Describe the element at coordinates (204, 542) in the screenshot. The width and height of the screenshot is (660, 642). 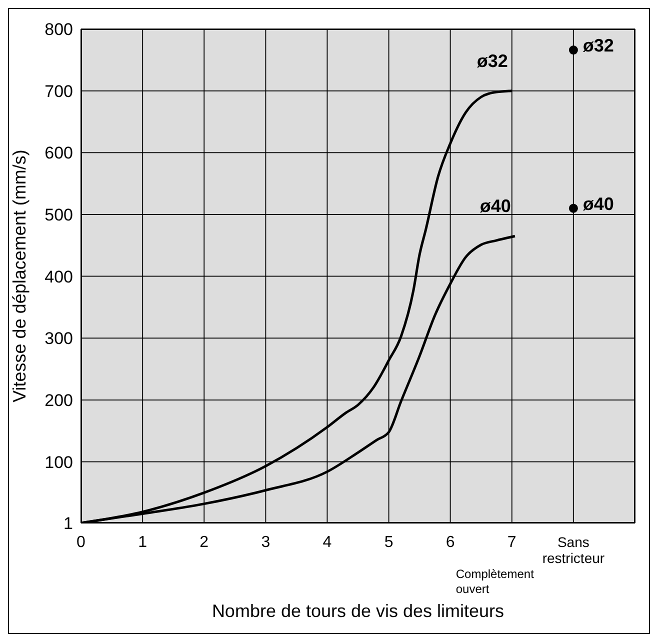
I see `x-tick-label: 2` at that location.